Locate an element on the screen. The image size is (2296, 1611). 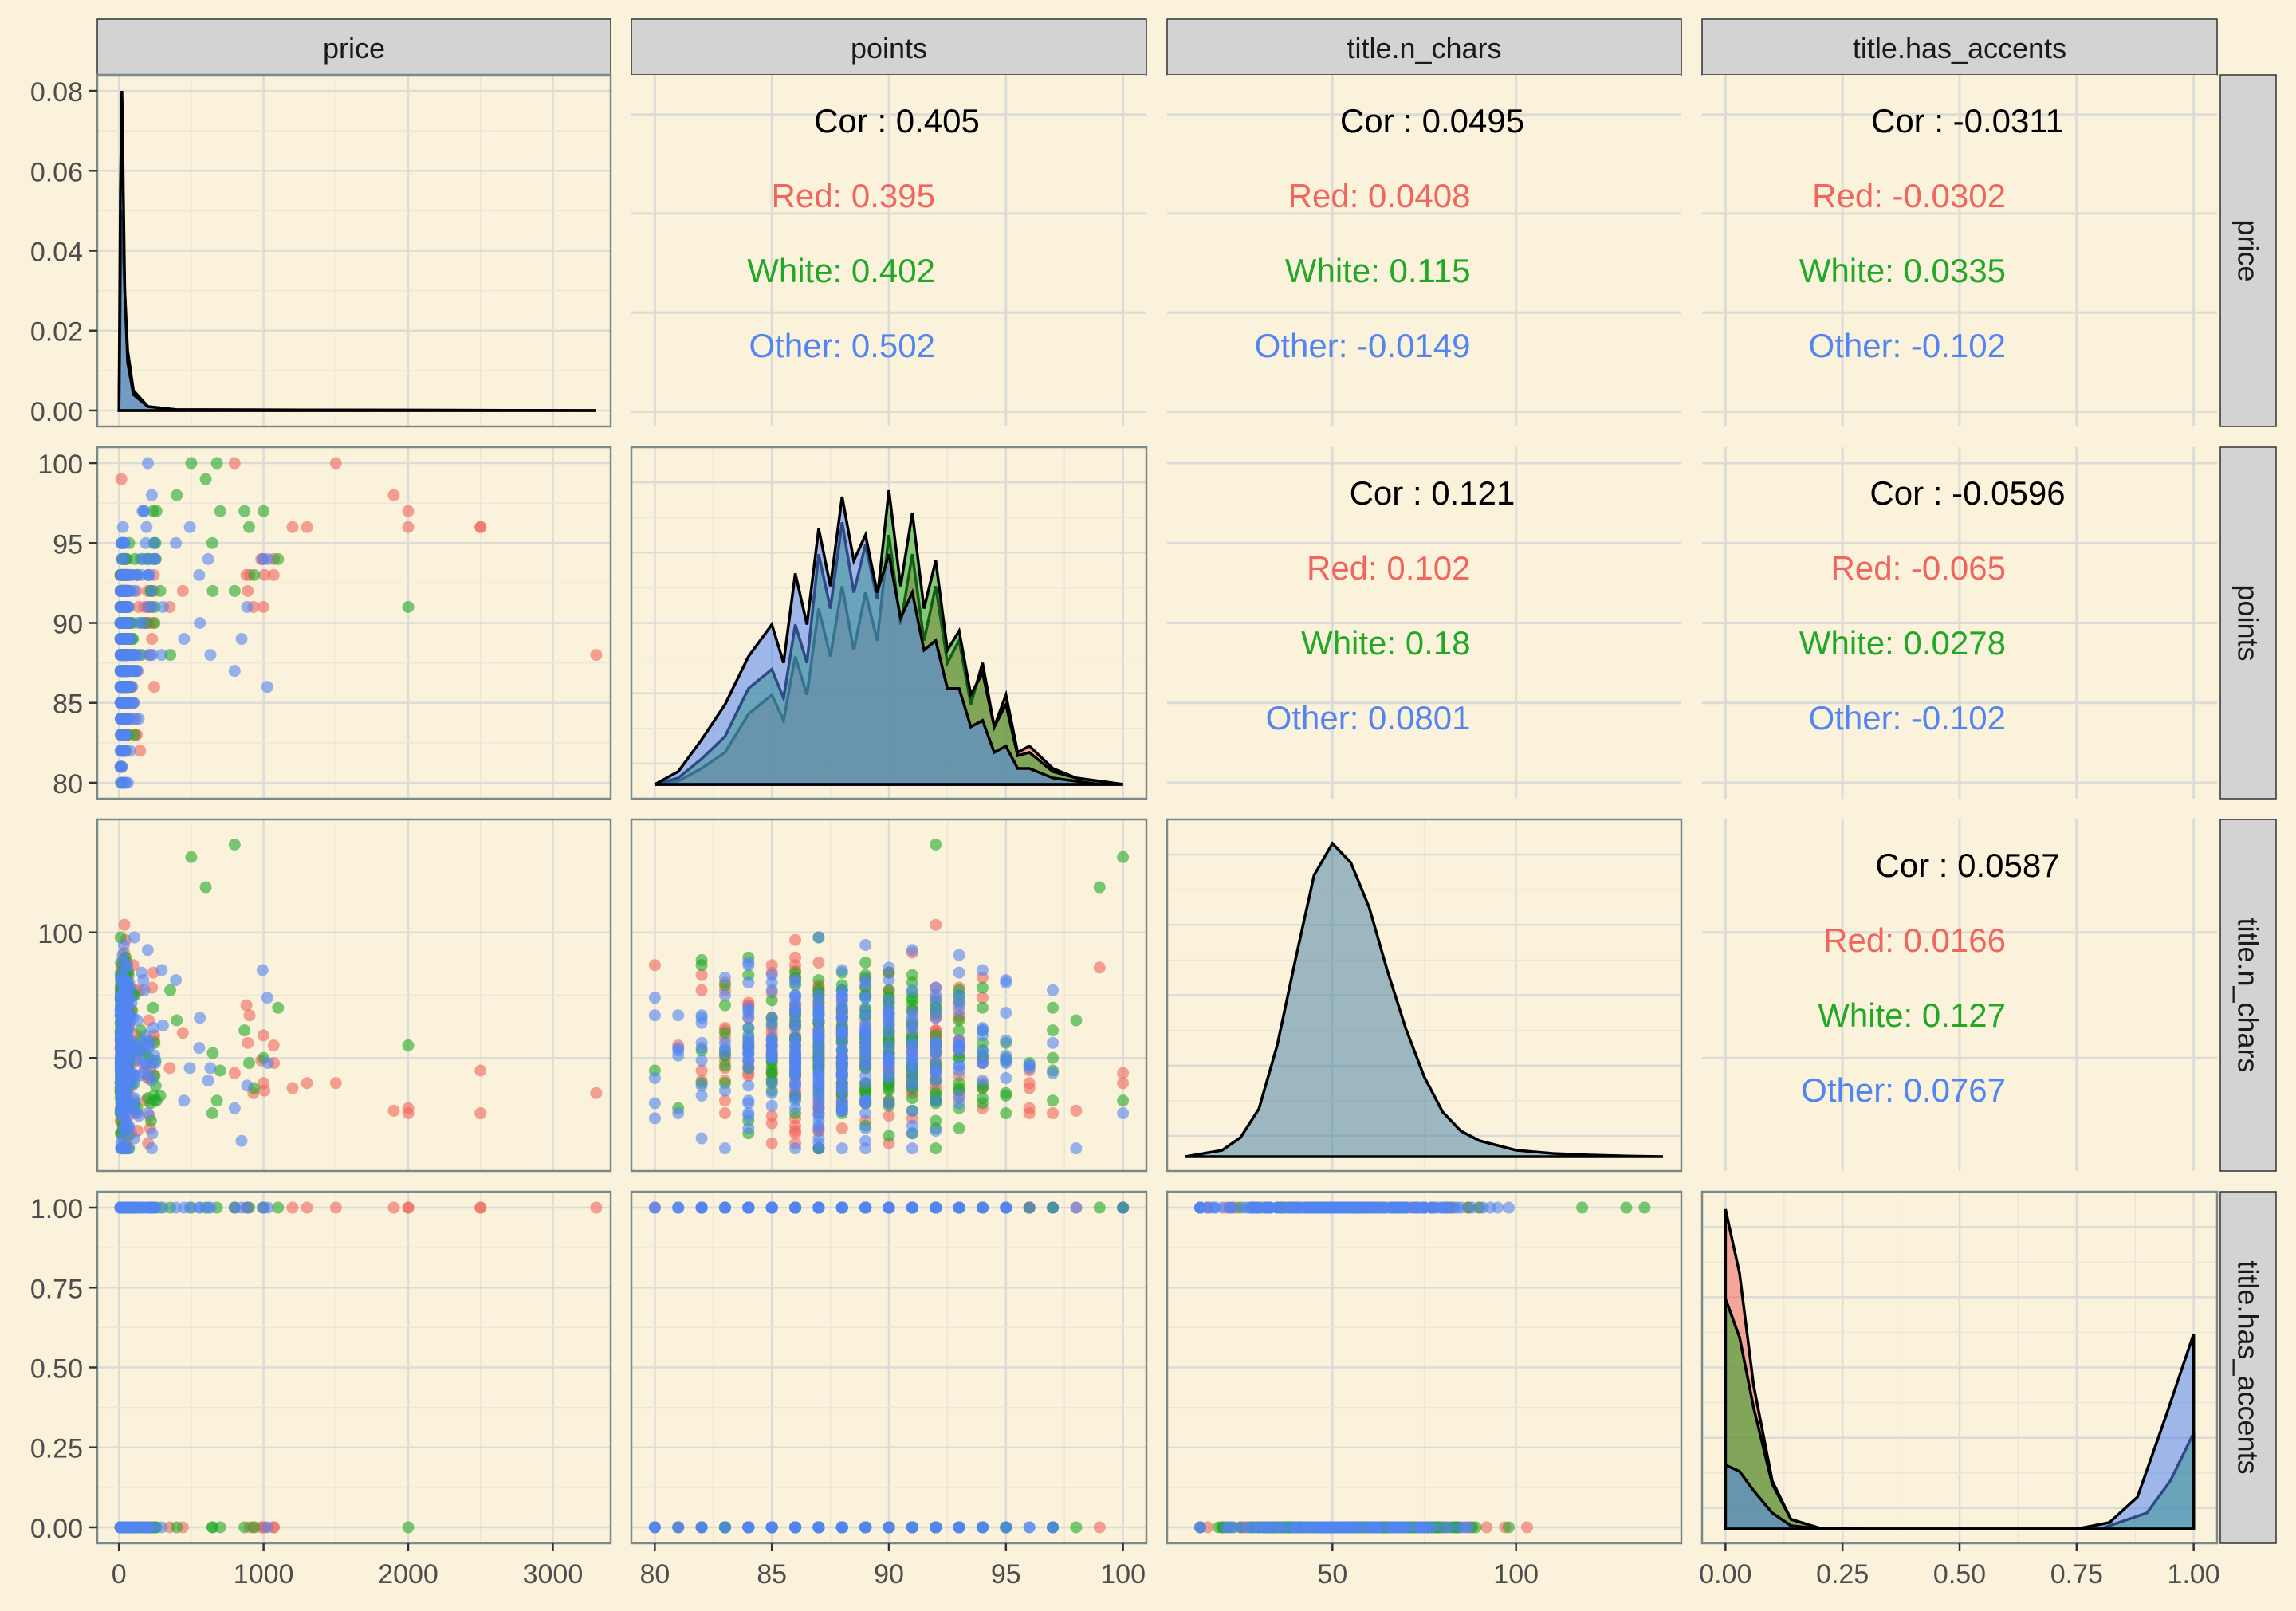
correlation-red: Red: -0.0302 is located at coordinates (1909, 195).